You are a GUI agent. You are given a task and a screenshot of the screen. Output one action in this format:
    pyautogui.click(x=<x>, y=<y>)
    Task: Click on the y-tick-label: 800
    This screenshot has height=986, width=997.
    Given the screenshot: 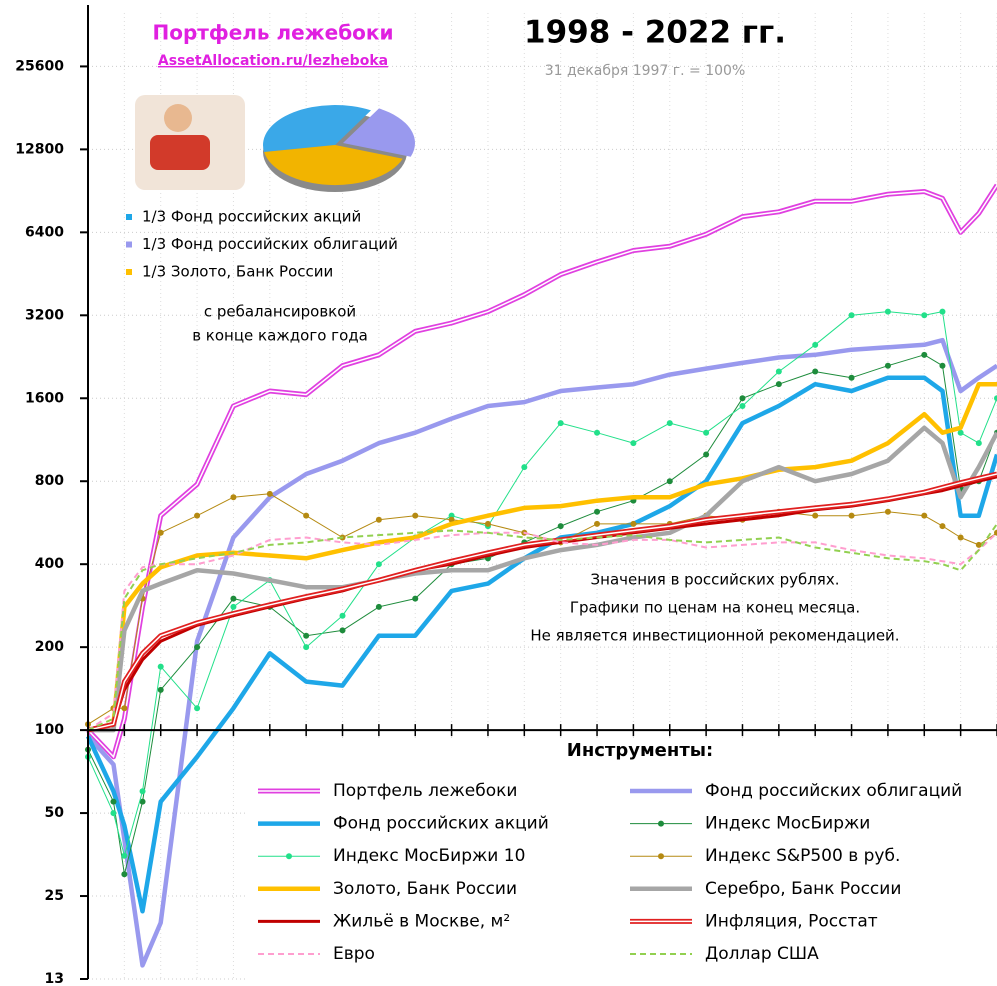 What is the action you would take?
    pyautogui.click(x=49, y=481)
    